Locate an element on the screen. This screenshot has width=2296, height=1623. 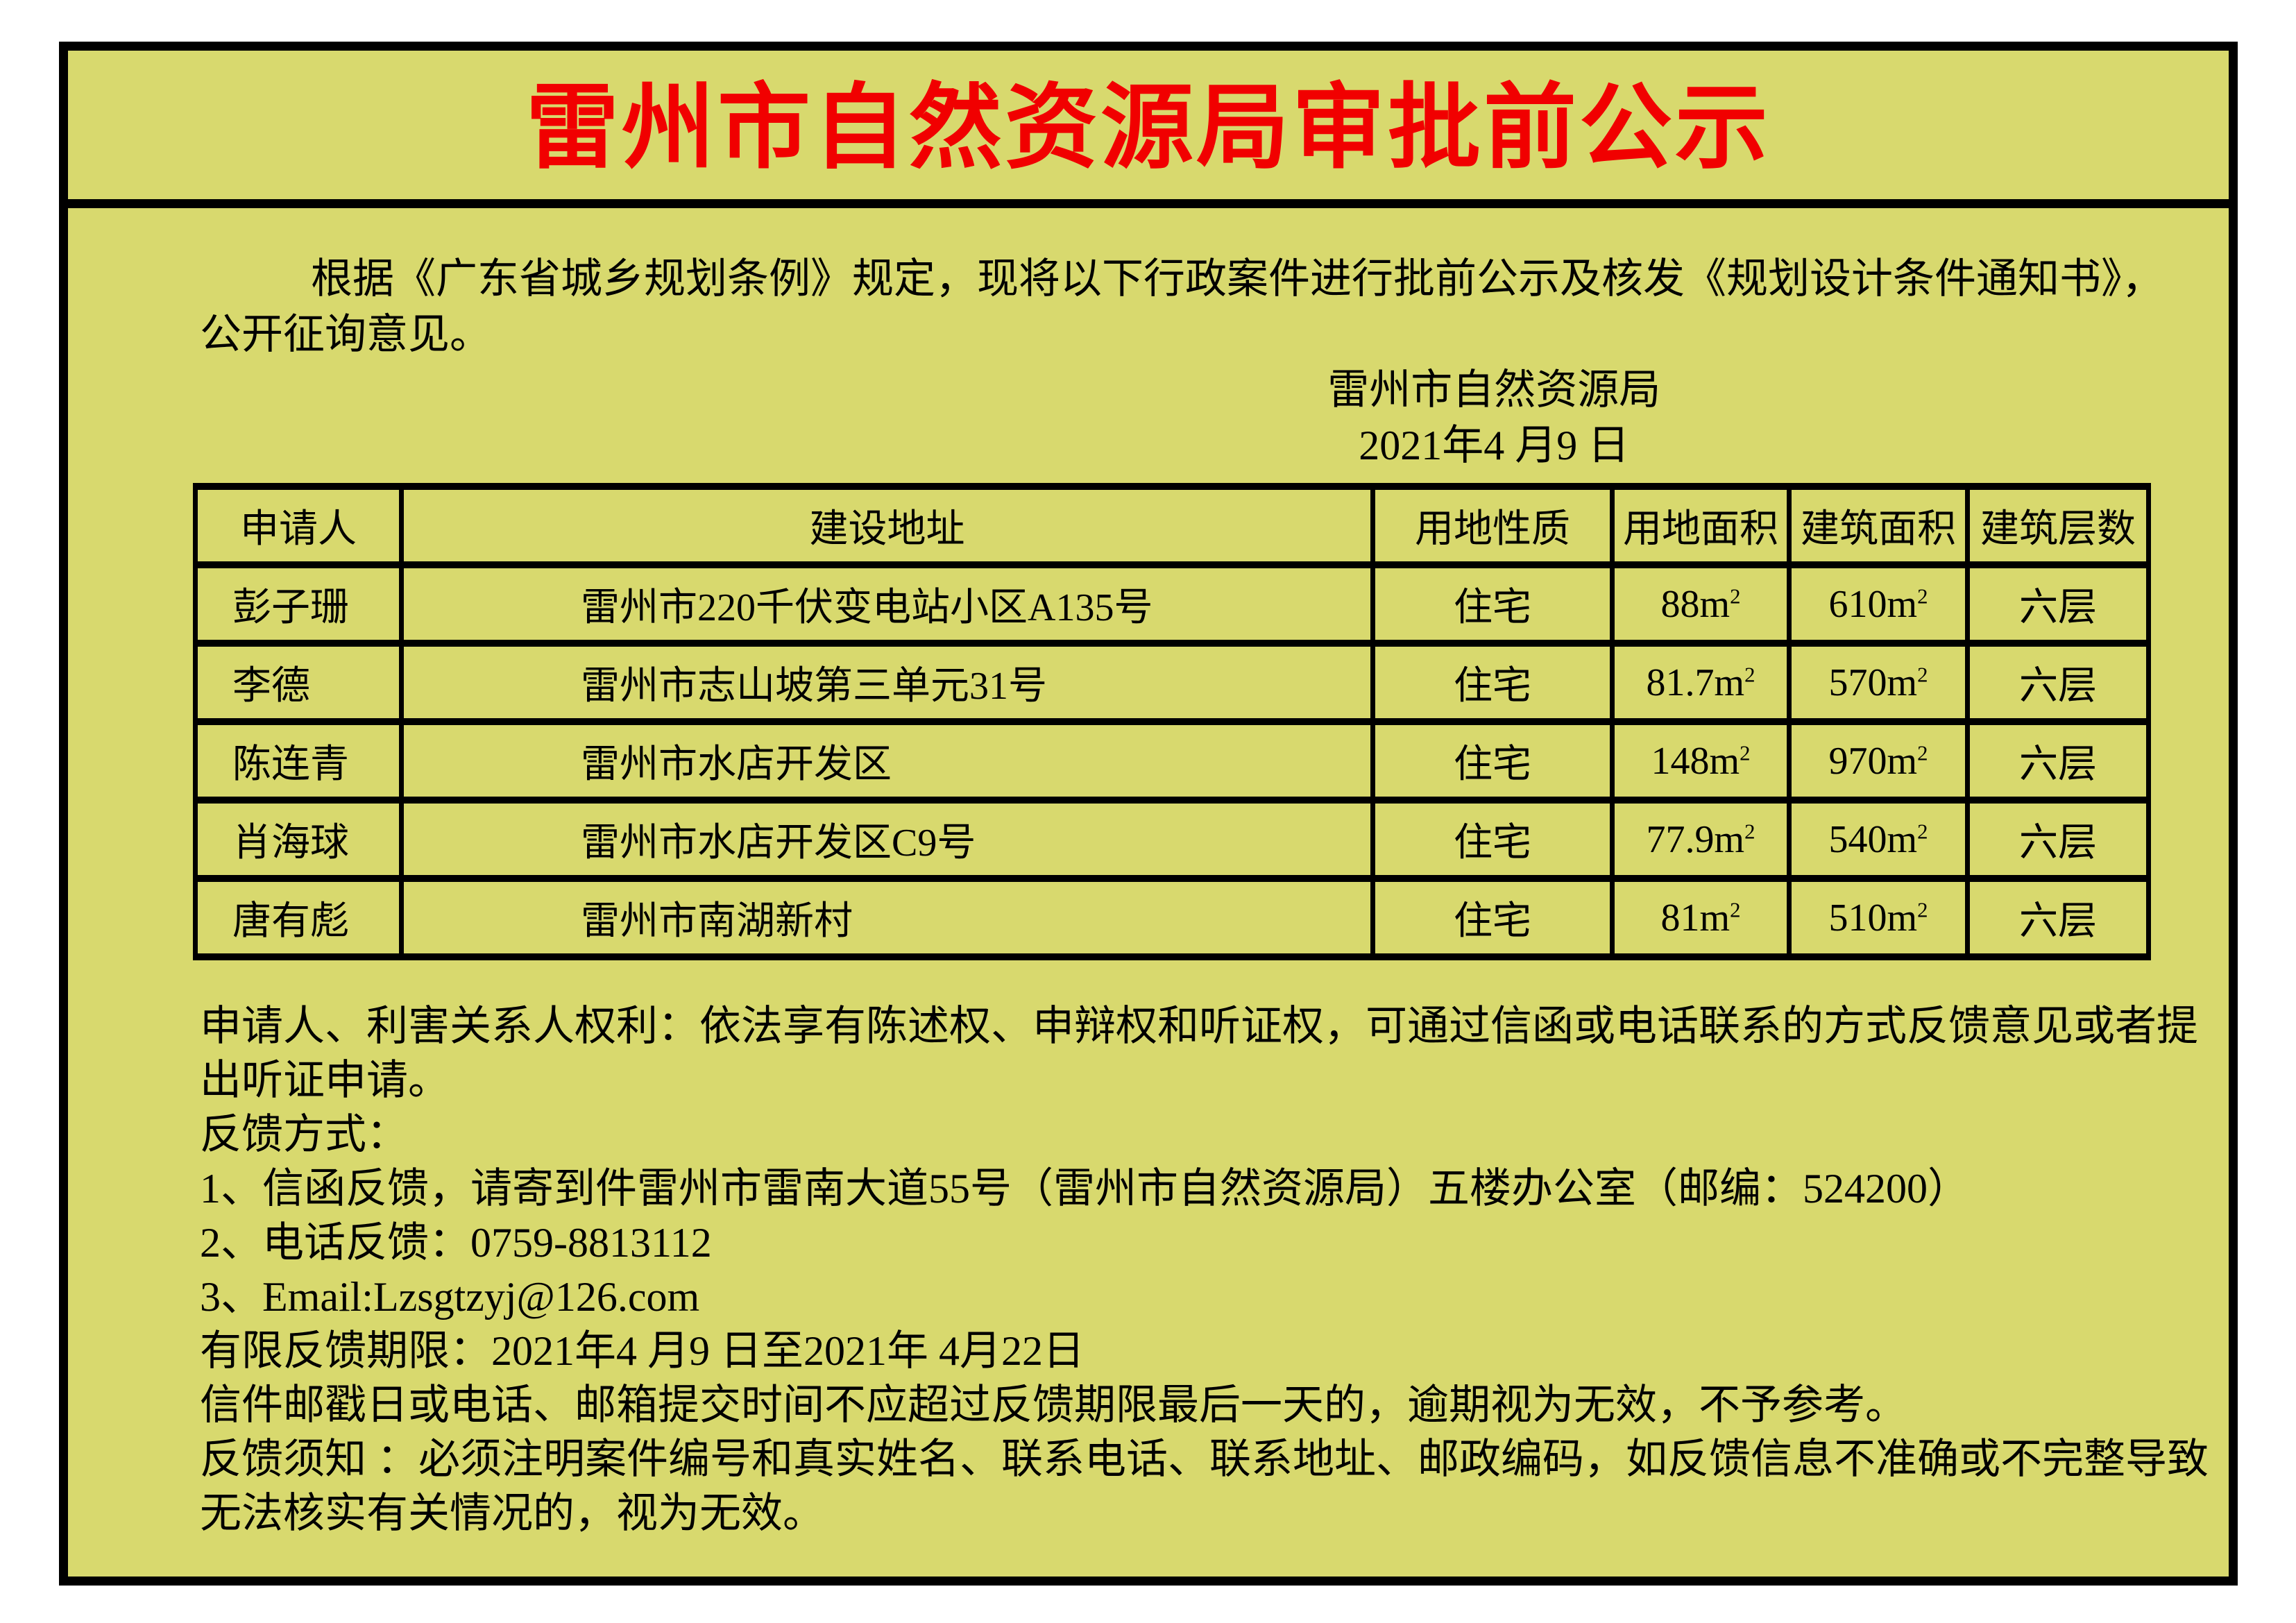
cell-applicant: 陈连青 is located at coordinates (298, 761).